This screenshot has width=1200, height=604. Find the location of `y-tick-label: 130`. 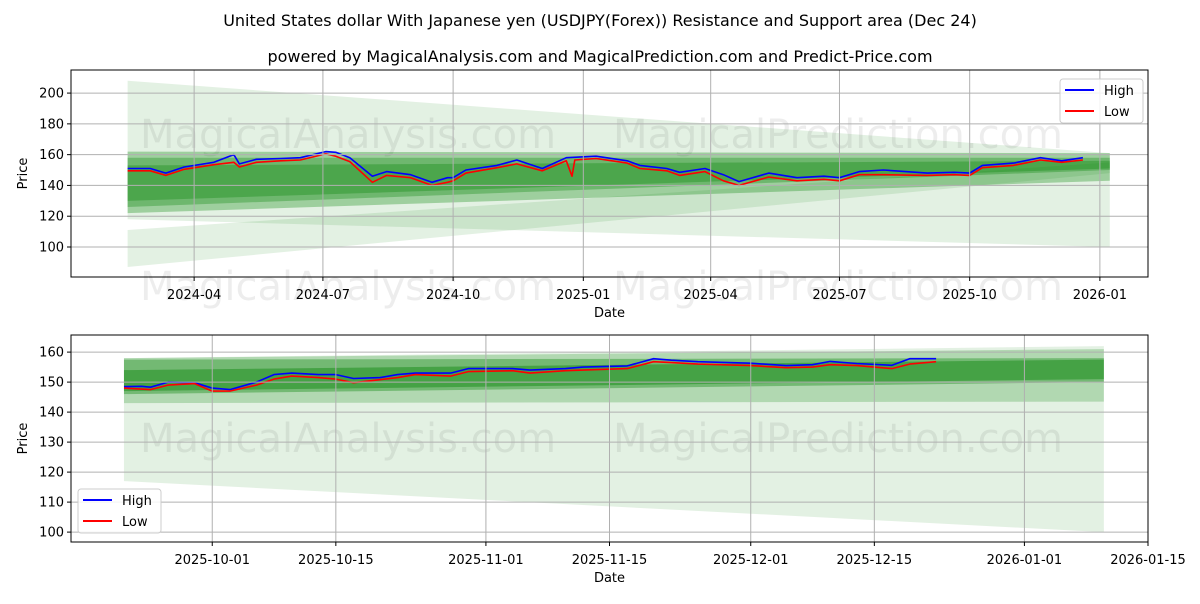

y-tick-label: 130 is located at coordinates (51, 443).